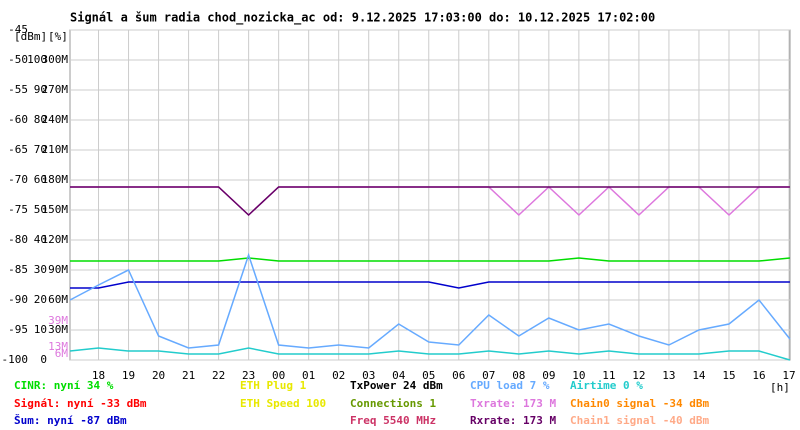 This screenshot has height=430, width=800. What do you see at coordinates (758, 375) in the screenshot?
I see `x-tick-label: 16` at bounding box center [758, 375].